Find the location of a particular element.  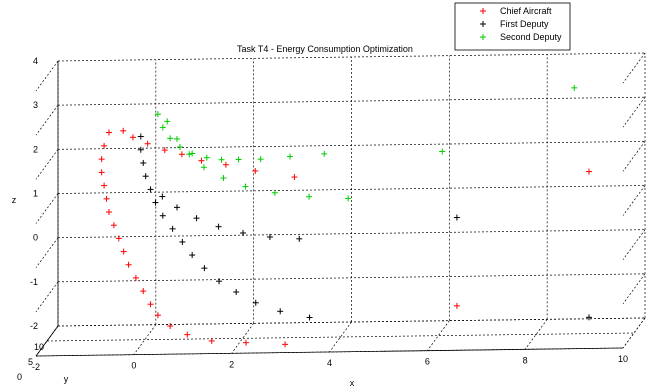

legend-label: Chief Aircraft is located at coordinates (526, 11).